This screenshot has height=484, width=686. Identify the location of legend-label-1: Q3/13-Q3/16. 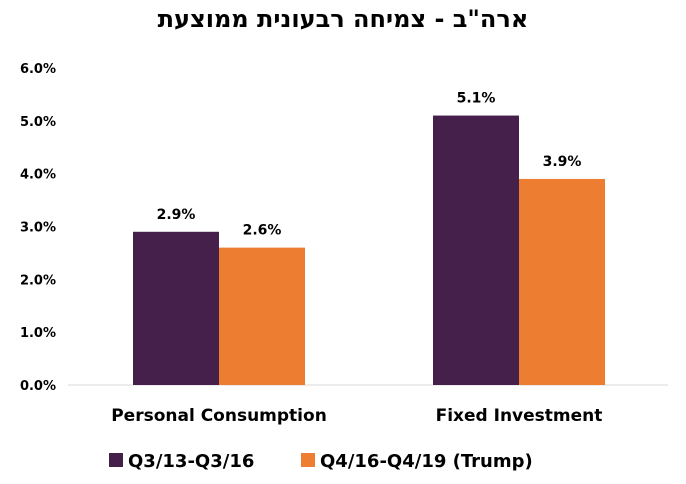
(191, 461).